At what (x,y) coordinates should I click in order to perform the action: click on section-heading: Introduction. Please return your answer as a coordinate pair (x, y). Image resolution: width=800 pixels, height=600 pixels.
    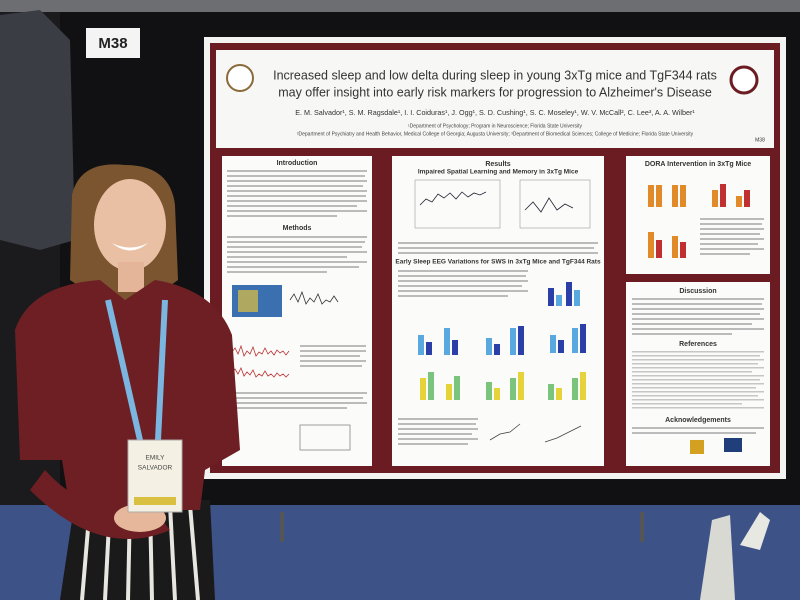
    Looking at the image, I should click on (297, 163).